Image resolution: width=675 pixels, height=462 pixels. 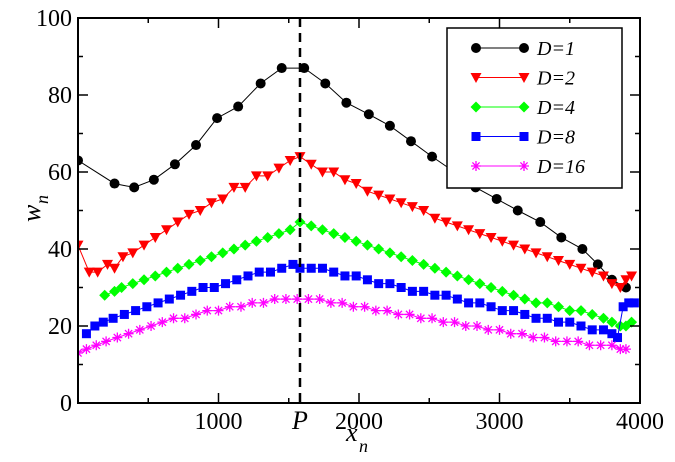 What do you see at coordinates (560, 167) in the screenshot?
I see `legend-label: D=16` at bounding box center [560, 167].